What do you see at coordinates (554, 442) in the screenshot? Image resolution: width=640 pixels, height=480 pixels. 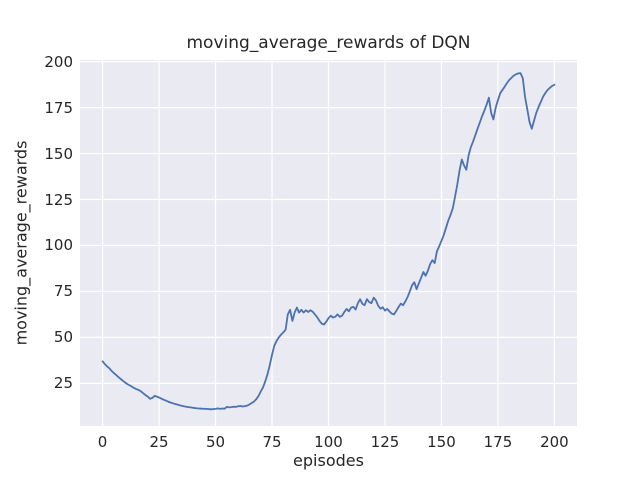 I see `x-tick-label: 200` at bounding box center [554, 442].